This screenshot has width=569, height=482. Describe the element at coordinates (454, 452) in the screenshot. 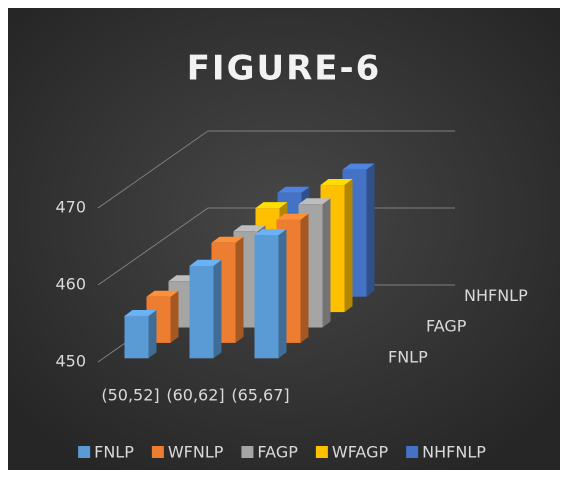

I see `legend-label: NHFNLP` at that location.